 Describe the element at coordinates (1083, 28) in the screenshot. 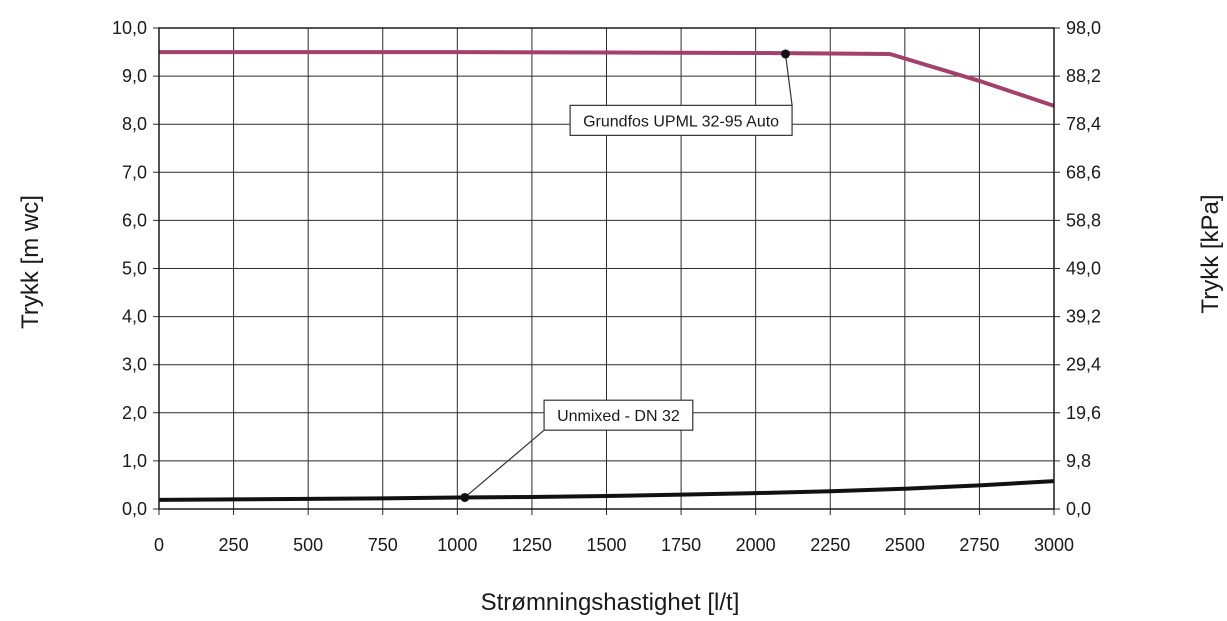

I see `y2-tick-label: 98,0` at that location.